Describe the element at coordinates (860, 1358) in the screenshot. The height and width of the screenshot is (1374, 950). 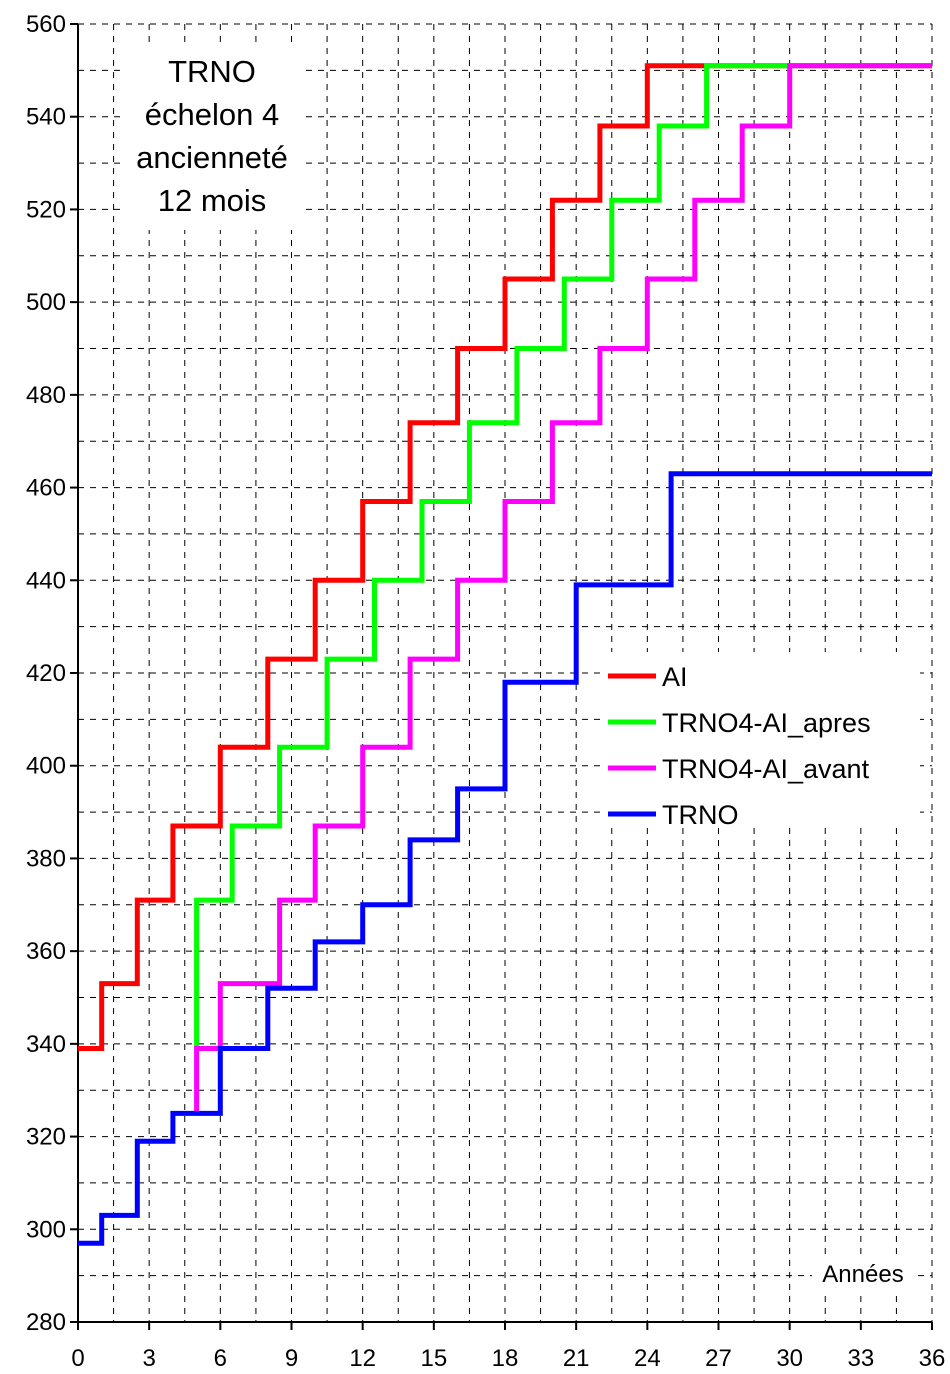
I see `x-tick-label: 33` at that location.